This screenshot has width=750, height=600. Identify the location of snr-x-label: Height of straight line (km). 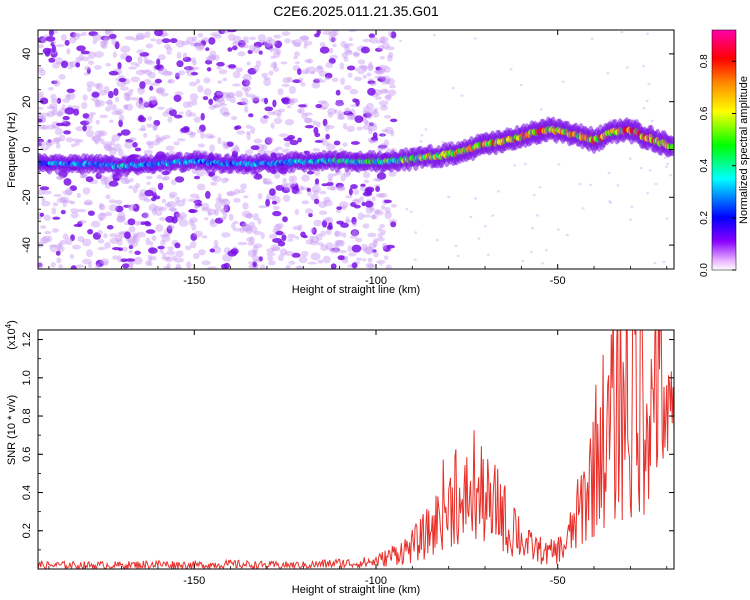
(356, 590).